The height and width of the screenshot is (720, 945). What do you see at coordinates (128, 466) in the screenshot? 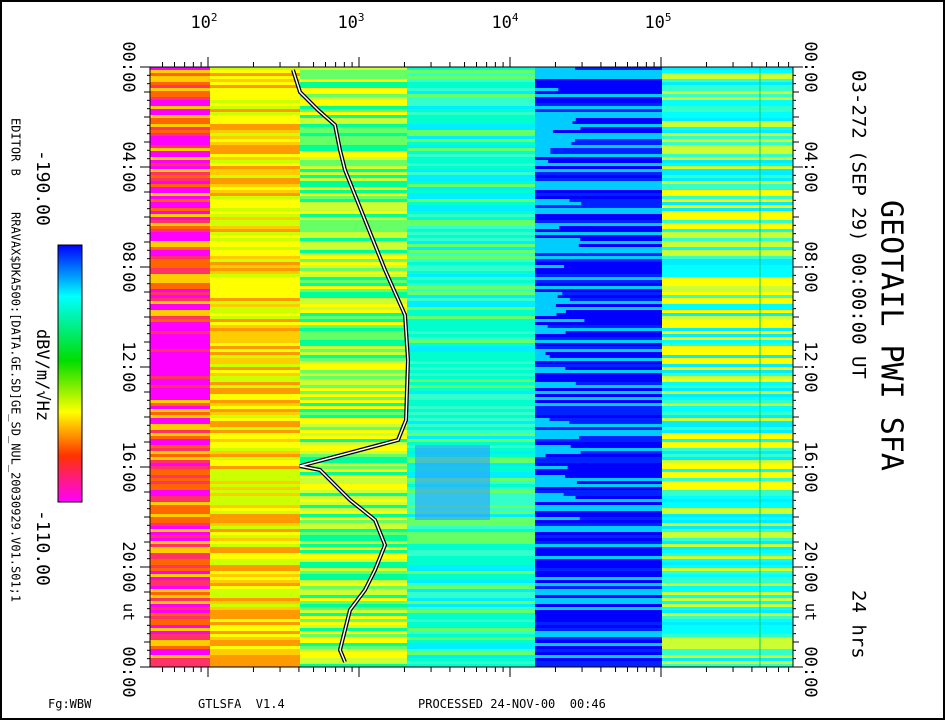
I see `time-tick-label: 16:00` at bounding box center [128, 466].